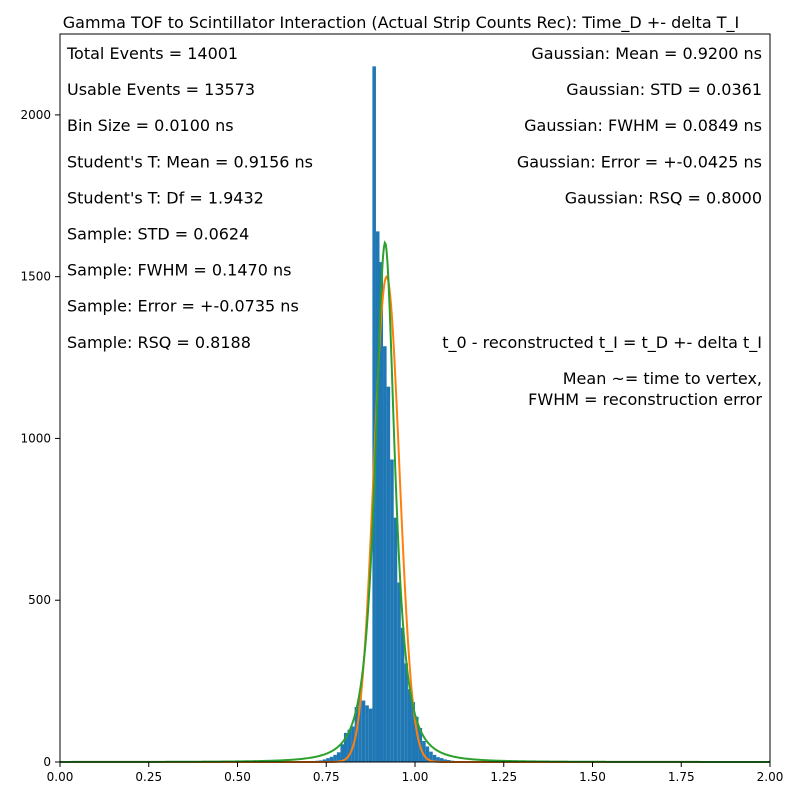 The width and height of the screenshot is (800, 800). What do you see at coordinates (183, 306) in the screenshot?
I see `annotation-left: Sample: Error = +-0.0735 ns` at bounding box center [183, 306].